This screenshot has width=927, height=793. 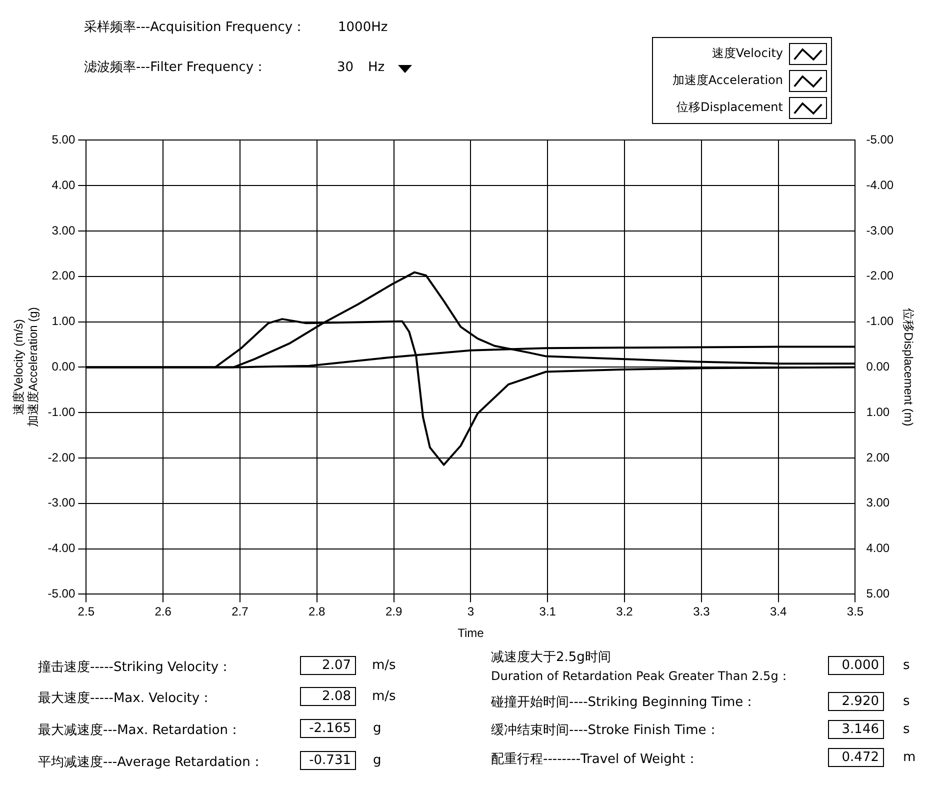 What do you see at coordinates (470, 611) in the screenshot?
I see `x-tick-label: 3` at bounding box center [470, 611].